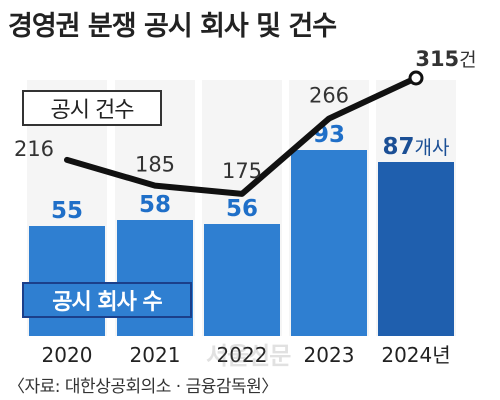 This screenshot has height=400, width=500. What do you see at coordinates (416, 249) in the screenshot?
I see `bar-2024` at bounding box center [416, 249].